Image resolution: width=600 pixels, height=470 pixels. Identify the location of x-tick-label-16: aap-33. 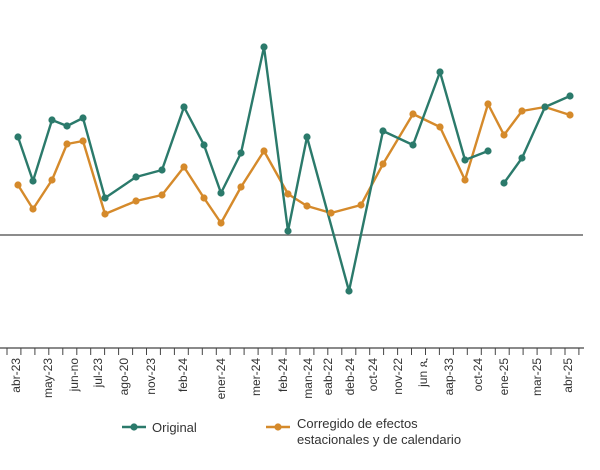
(449, 377).